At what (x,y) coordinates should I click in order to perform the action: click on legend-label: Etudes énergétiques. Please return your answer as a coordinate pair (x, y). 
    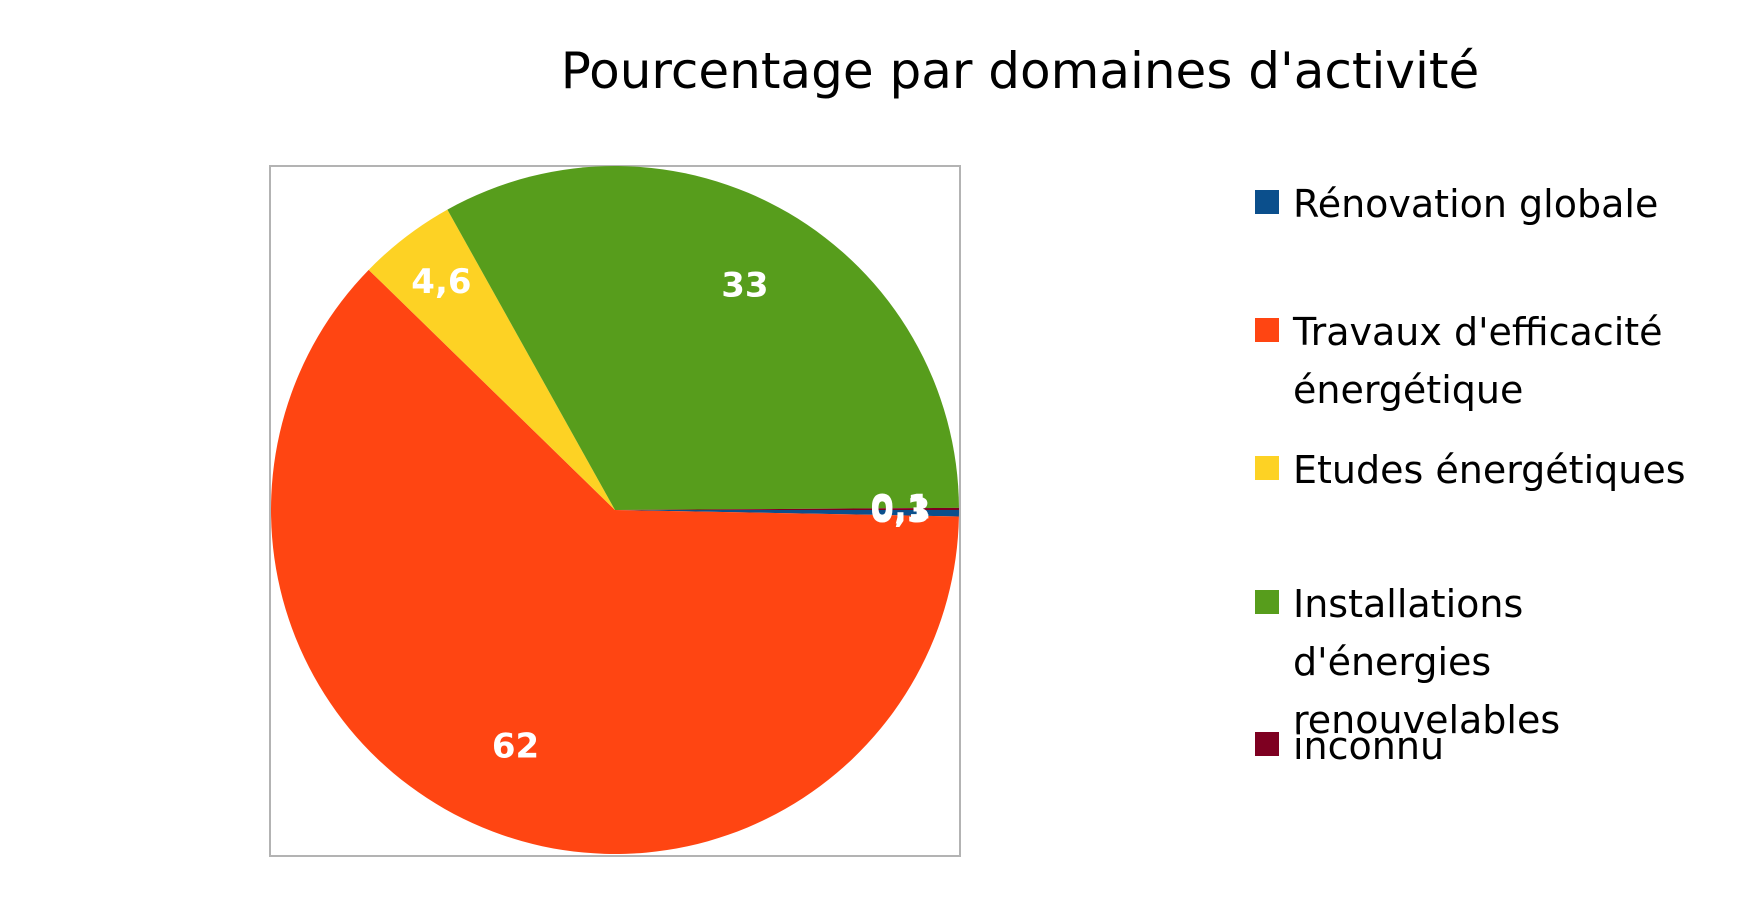
    Looking at the image, I should click on (1489, 470).